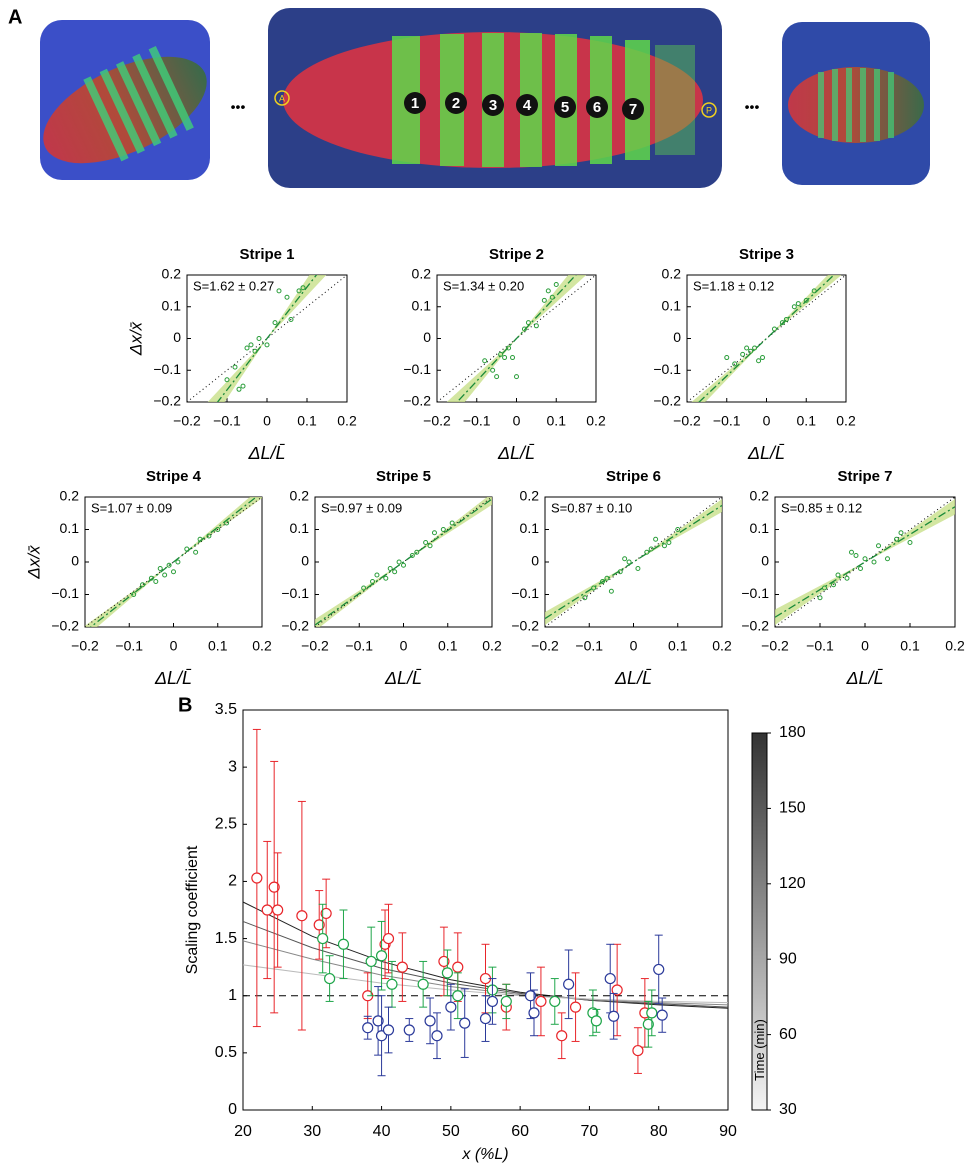 The height and width of the screenshot is (1173, 971). Describe the element at coordinates (788, 1034) in the screenshot. I see `colorbar-tick-label: 60` at that location.